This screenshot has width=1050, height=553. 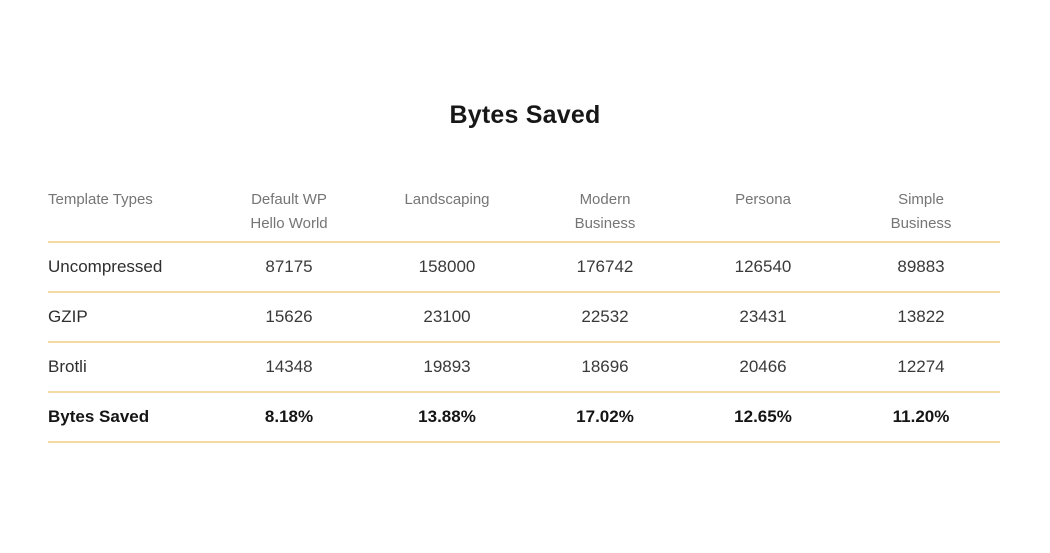 I want to click on column-header-landscaping: Landscaping, so click(x=447, y=214).